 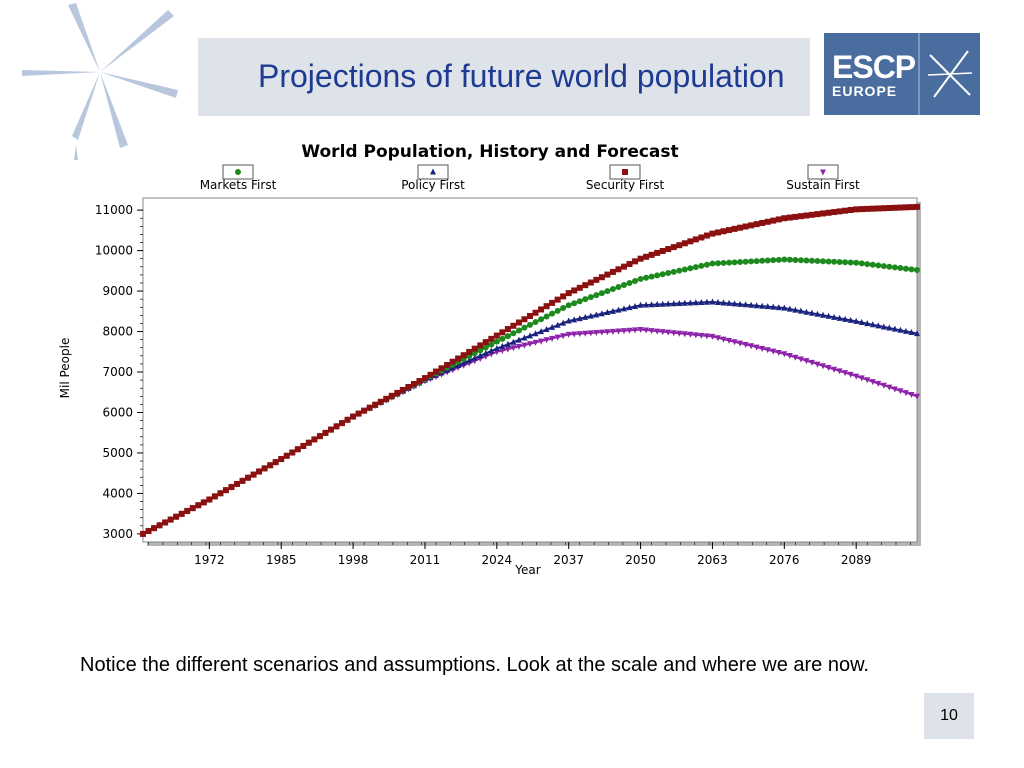 What do you see at coordinates (784, 560) in the screenshot?
I see `x-tick-label: 2076` at bounding box center [784, 560].